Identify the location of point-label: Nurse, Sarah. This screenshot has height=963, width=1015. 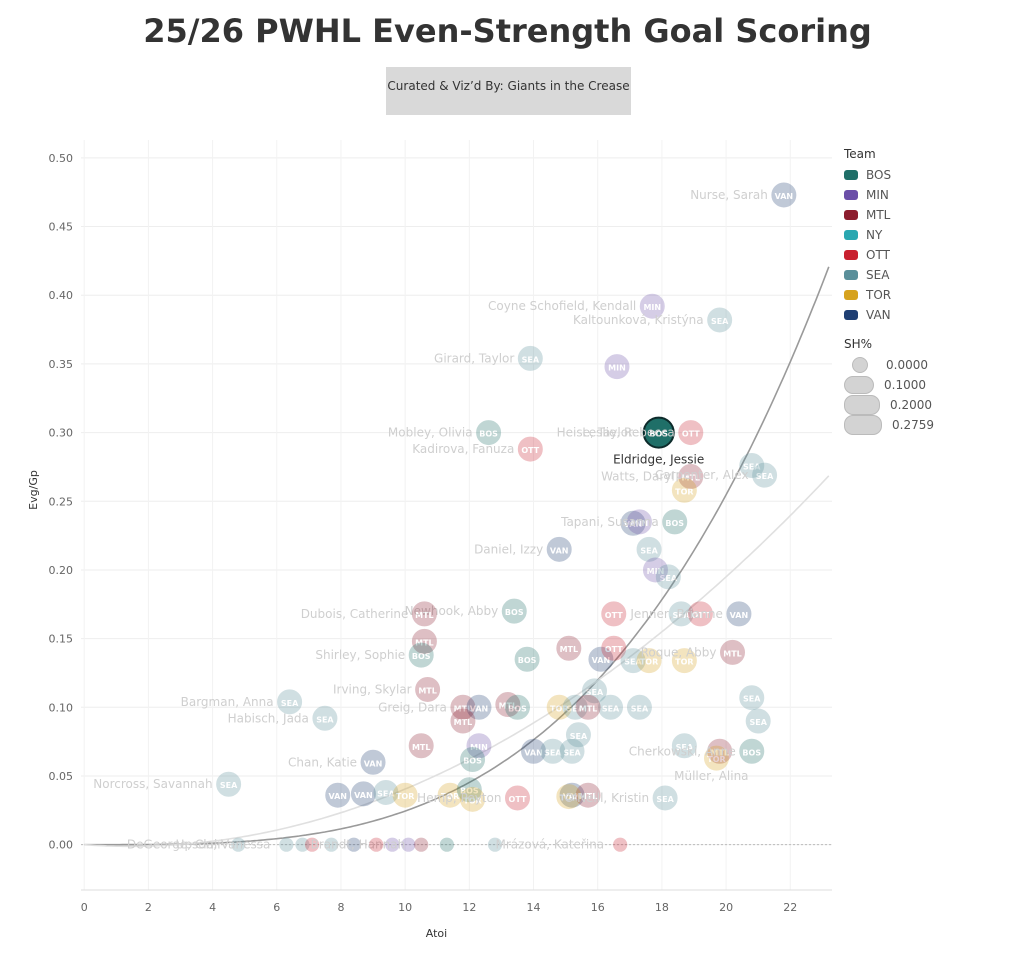
(729, 195).